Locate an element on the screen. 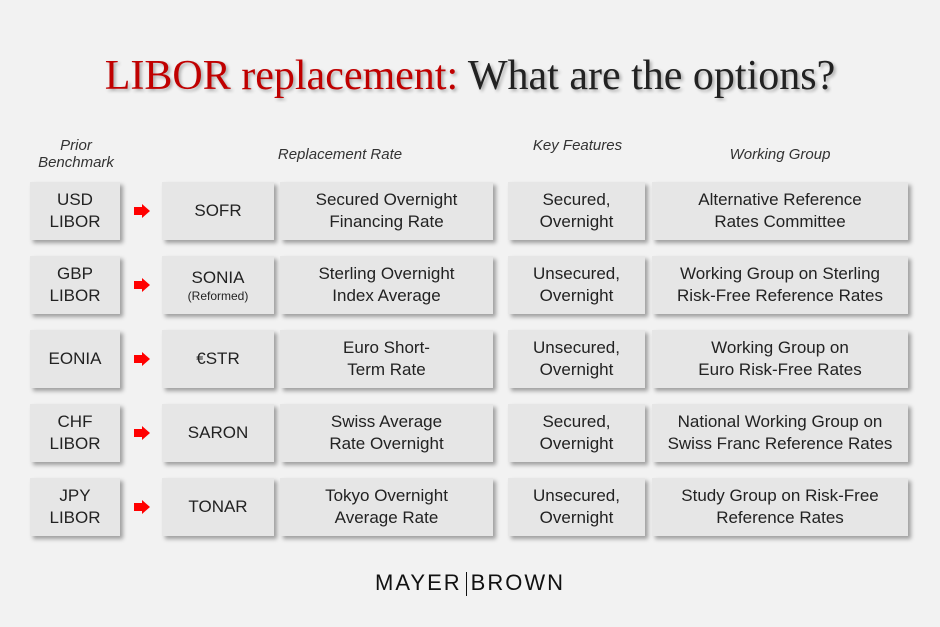 Image resolution: width=940 pixels, height=627 pixels. cell-text: Sterling Overnight is located at coordinates (386, 273).